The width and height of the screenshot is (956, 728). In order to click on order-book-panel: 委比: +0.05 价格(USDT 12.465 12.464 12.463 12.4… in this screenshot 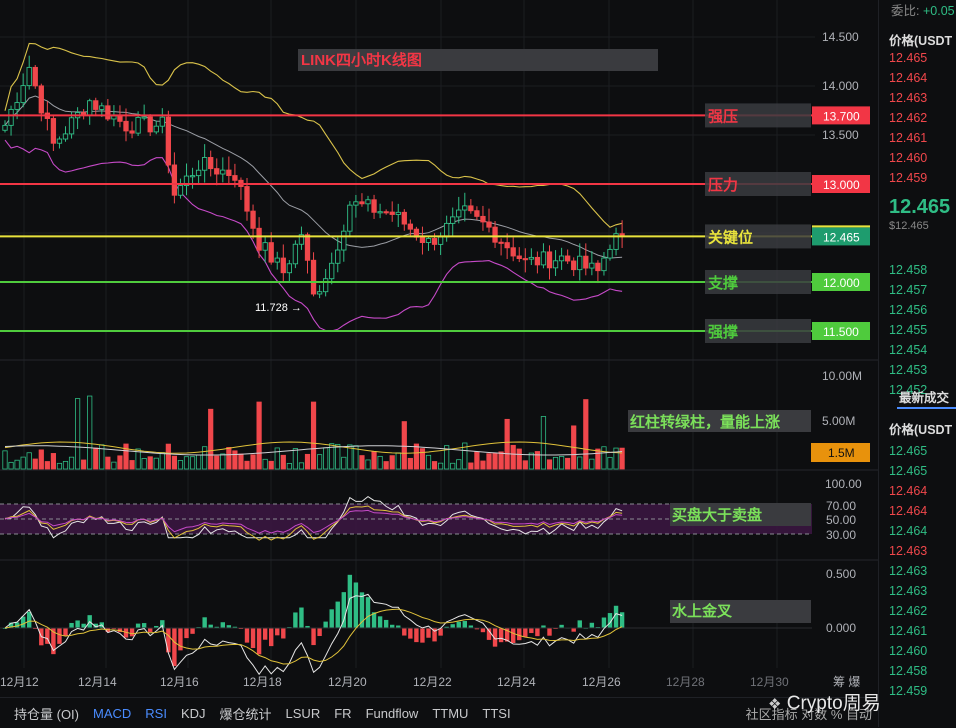, I will do `click(917, 363)`.